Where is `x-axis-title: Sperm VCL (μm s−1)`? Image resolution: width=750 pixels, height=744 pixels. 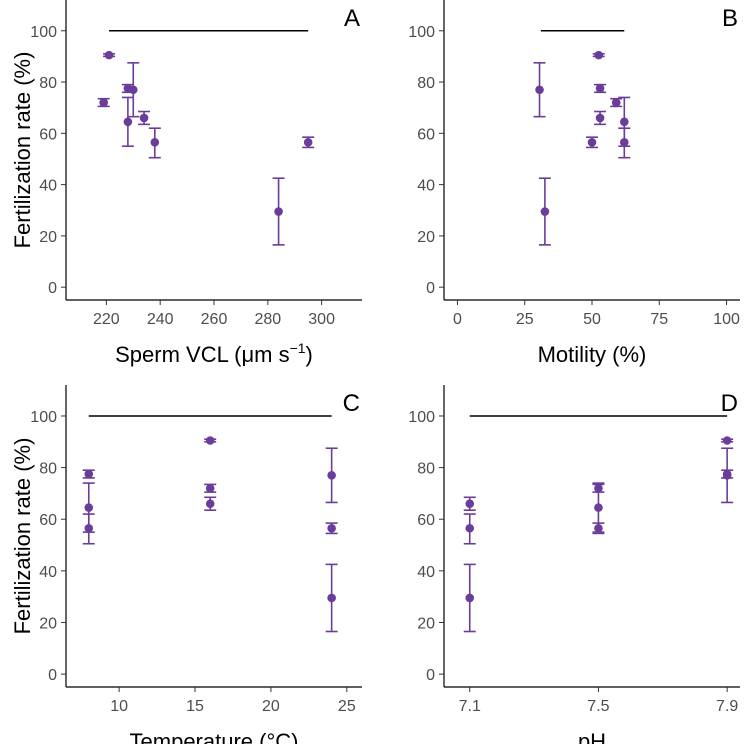
x-axis-title: Sperm VCL (μm s−1) is located at coordinates (214, 353).